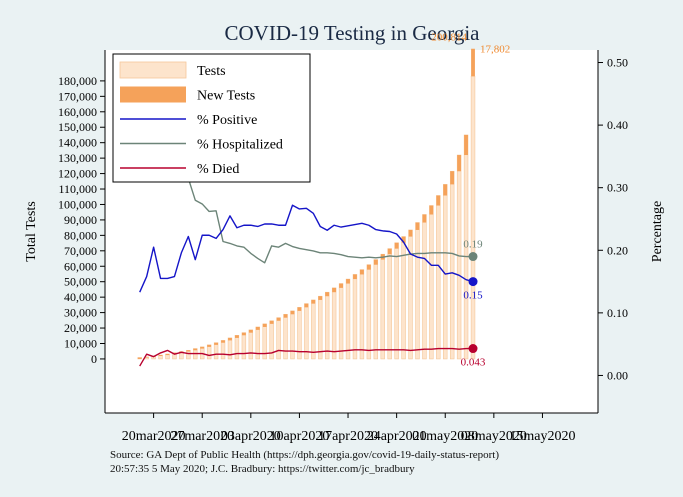 This screenshot has height=497, width=683. What do you see at coordinates (227, 120) in the screenshot?
I see `legend-label-2: % Positive` at bounding box center [227, 120].